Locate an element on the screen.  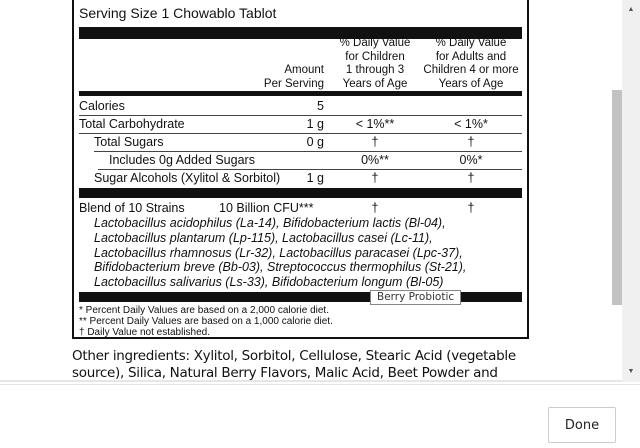
footnote: † Daily Value not established. is located at coordinates (145, 332).